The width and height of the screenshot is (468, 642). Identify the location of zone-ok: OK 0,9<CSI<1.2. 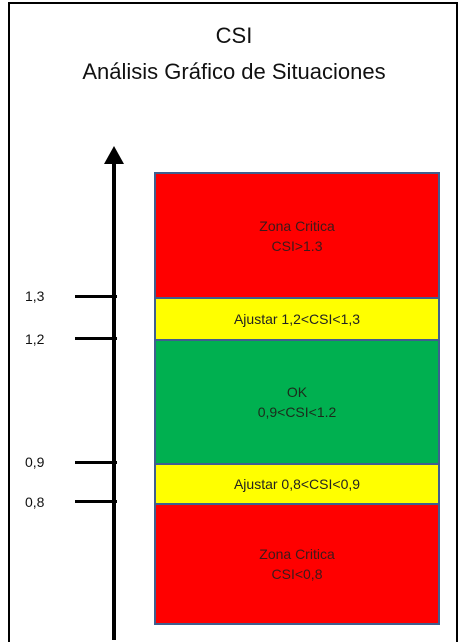
(297, 401).